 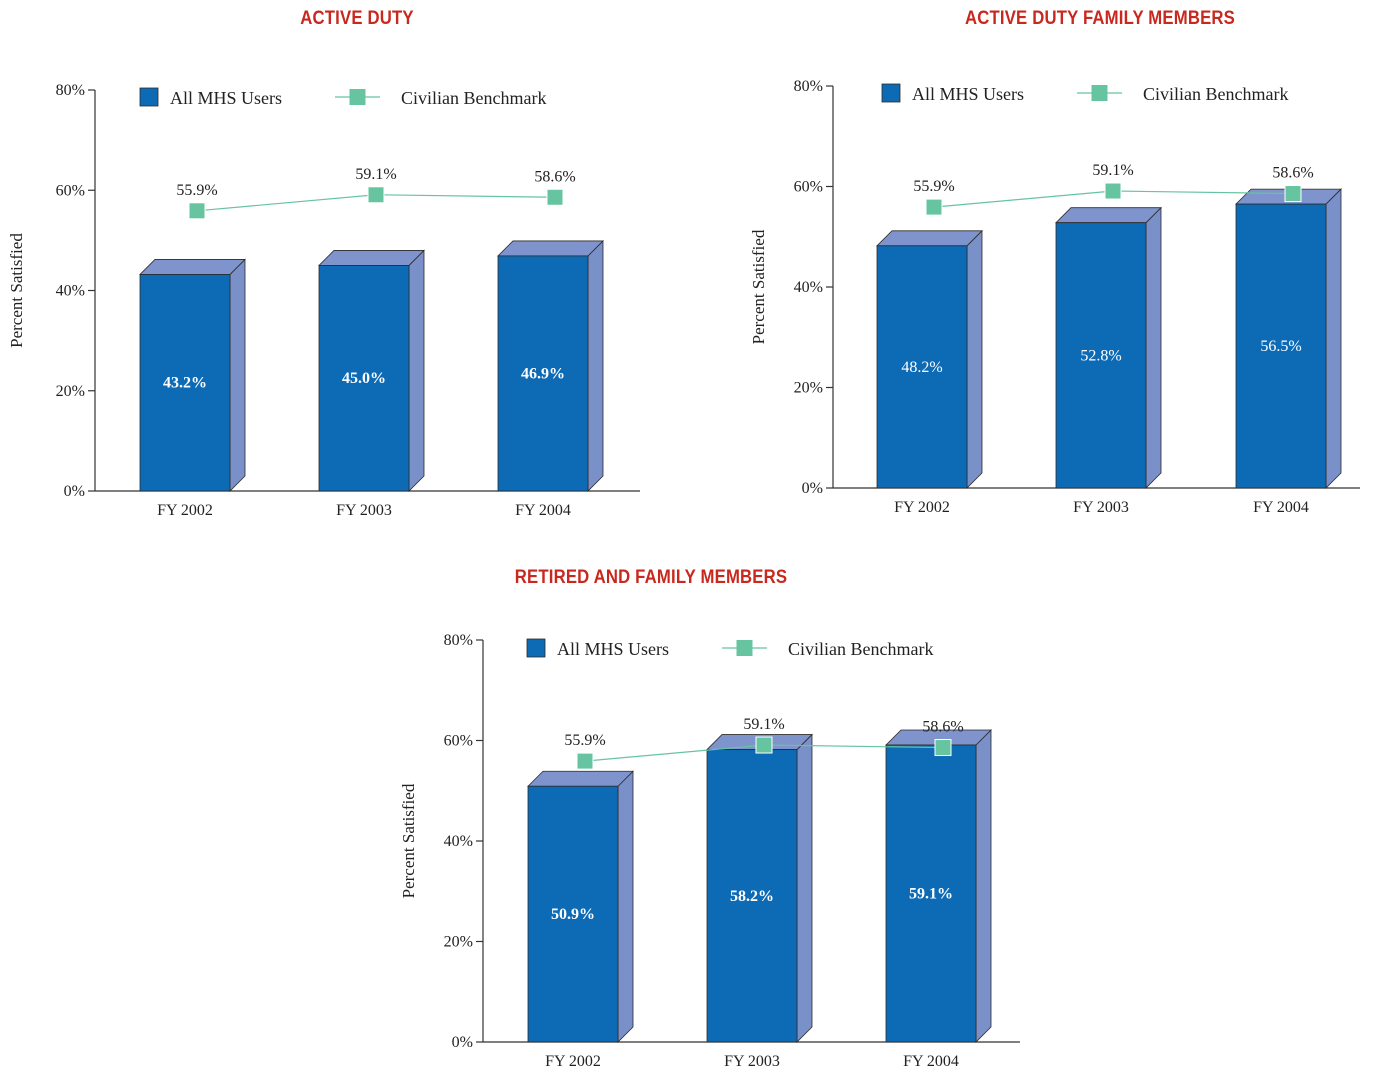 I want to click on chart-title: RETIRED AND FAMILY MEMBERS, so click(x=651, y=577).